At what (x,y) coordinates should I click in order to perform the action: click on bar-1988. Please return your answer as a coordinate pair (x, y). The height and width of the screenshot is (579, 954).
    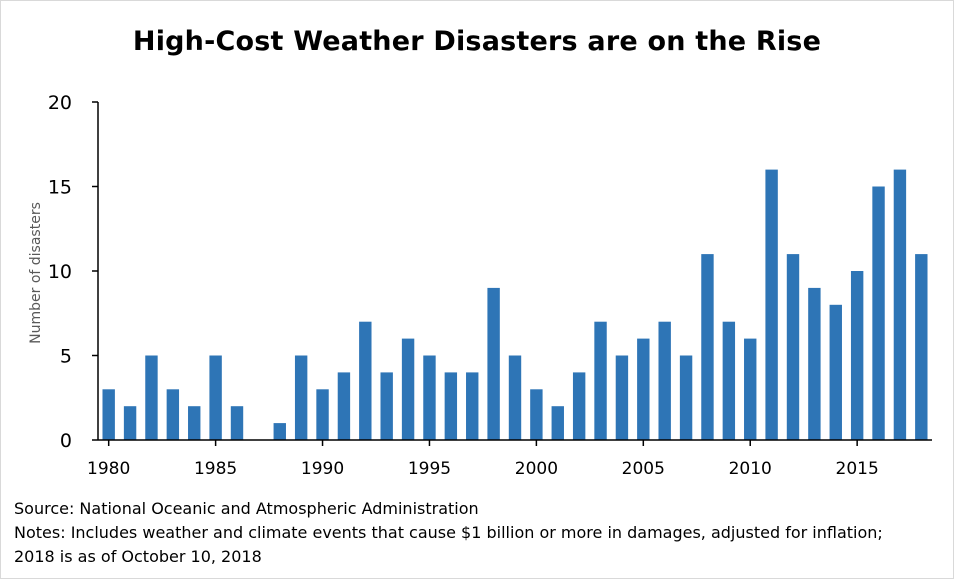
    Looking at the image, I should click on (279, 431).